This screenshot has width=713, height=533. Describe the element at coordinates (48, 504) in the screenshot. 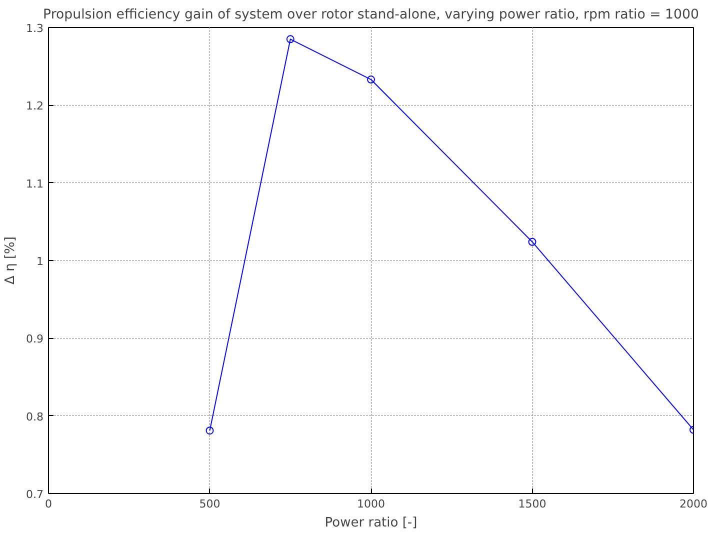

I see `x-tick-label: 0` at that location.